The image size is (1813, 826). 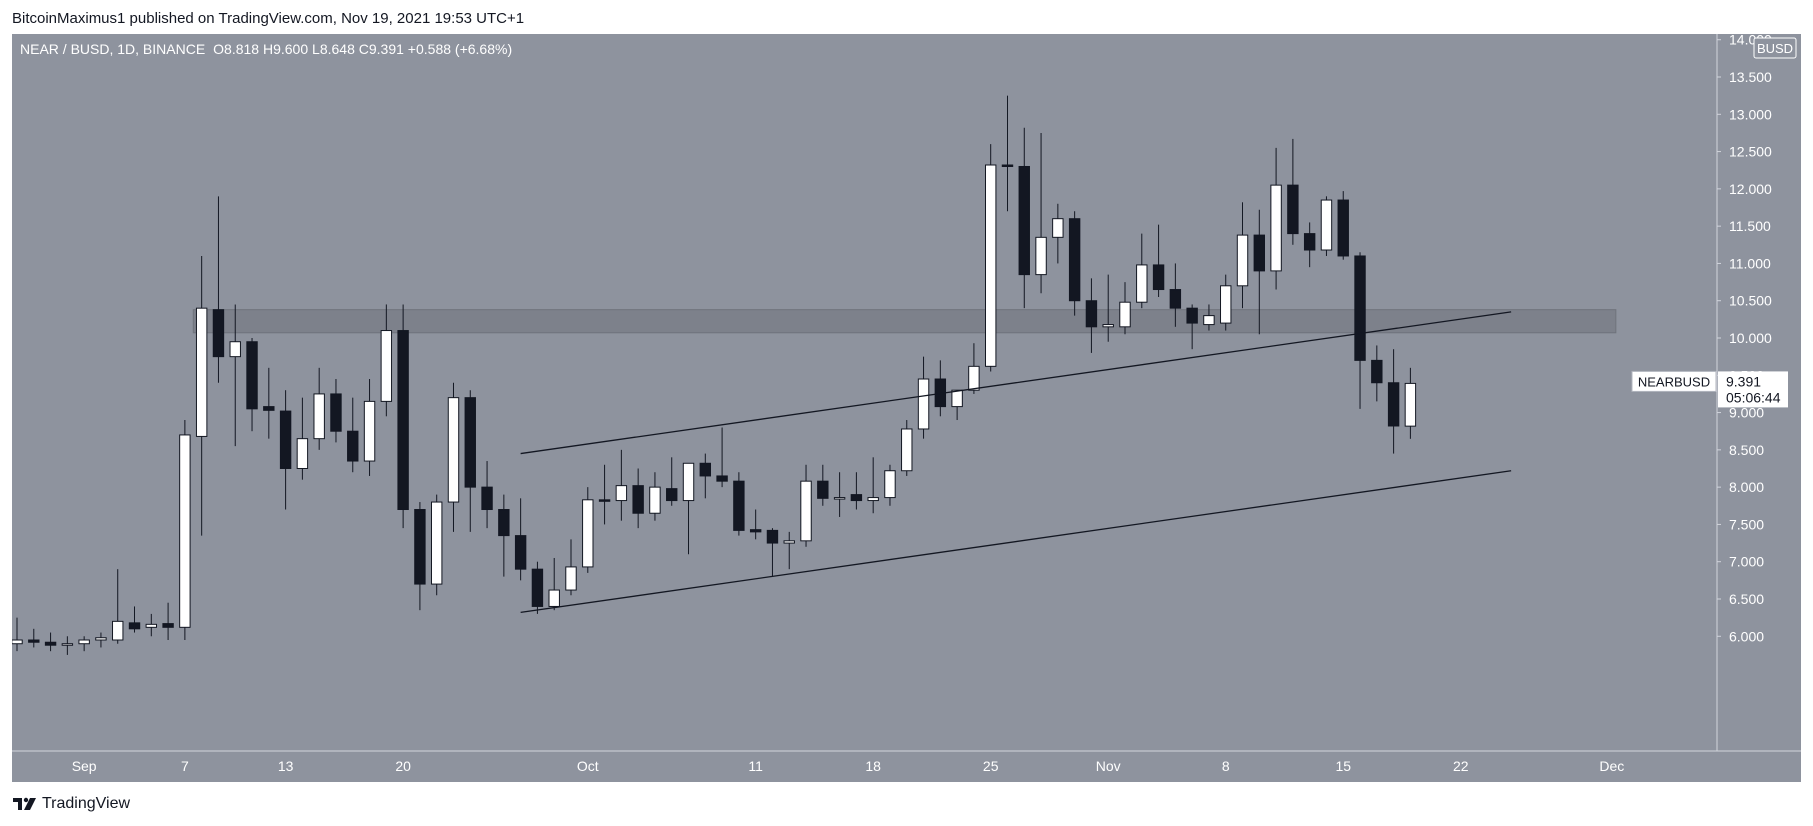 I want to click on ohlc-key: L, so click(x=314, y=49).